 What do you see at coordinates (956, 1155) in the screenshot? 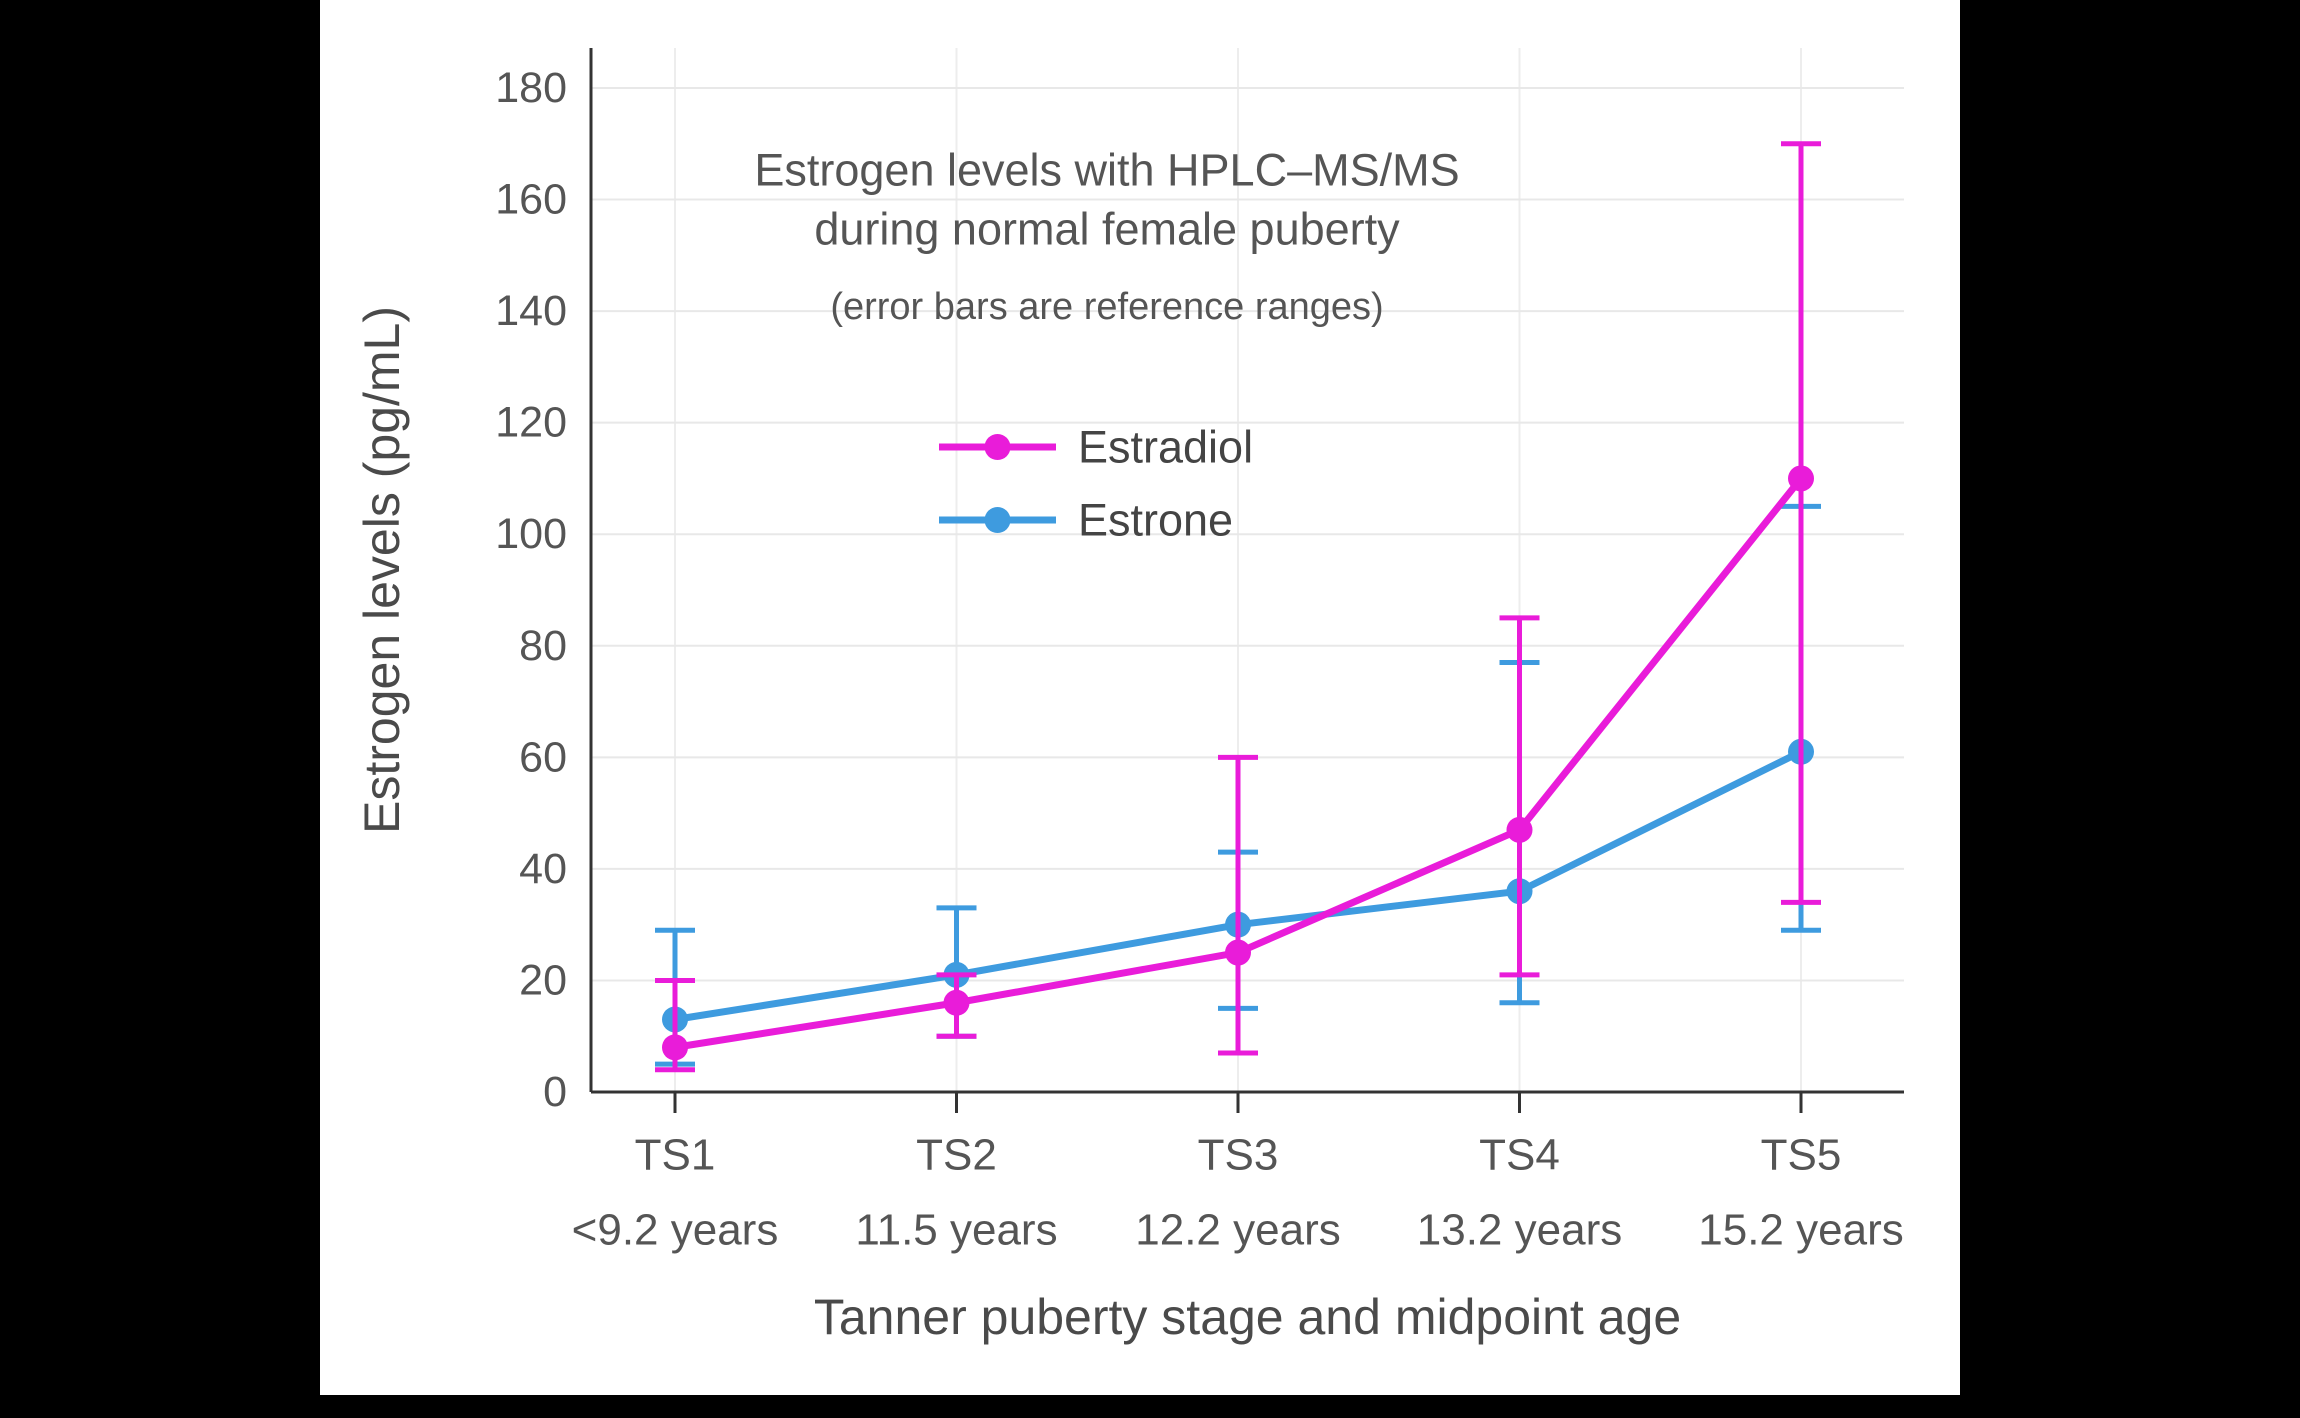
I see `x-category-stage-label: TS2` at bounding box center [956, 1155].